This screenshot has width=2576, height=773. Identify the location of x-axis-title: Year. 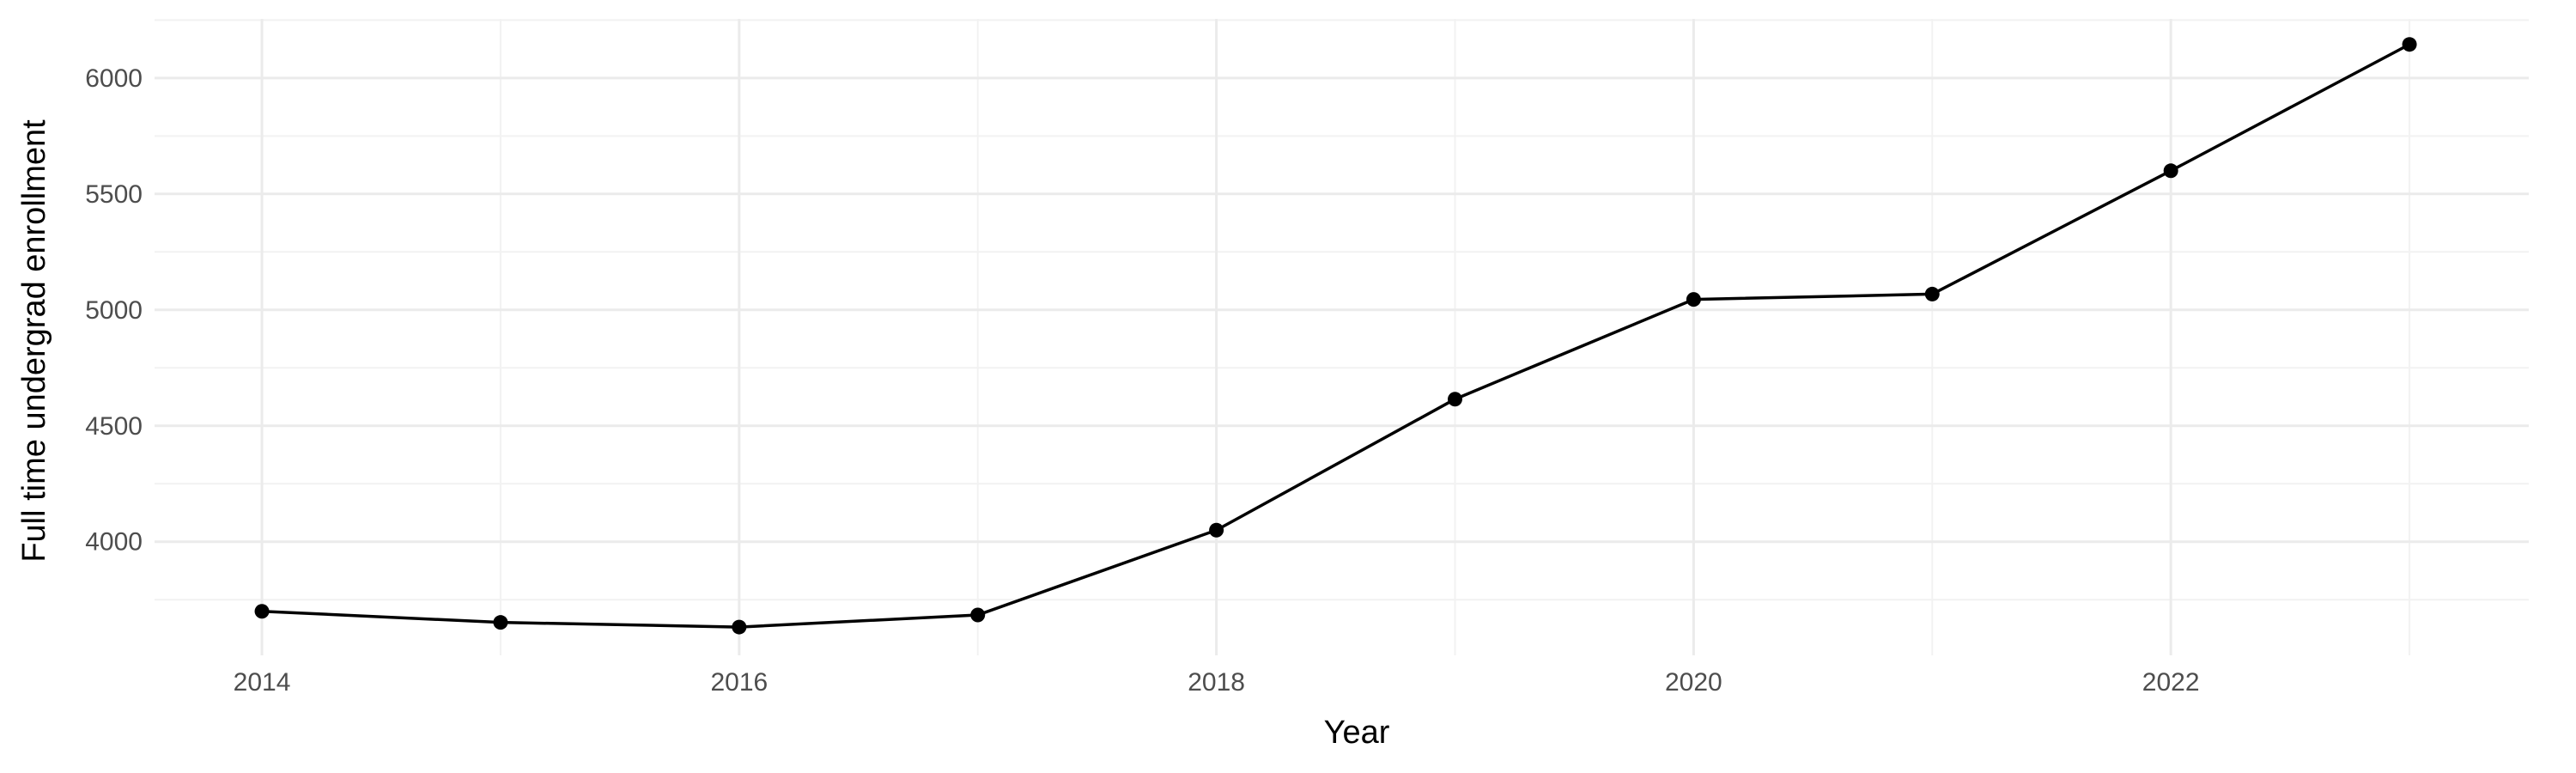
(1357, 733).